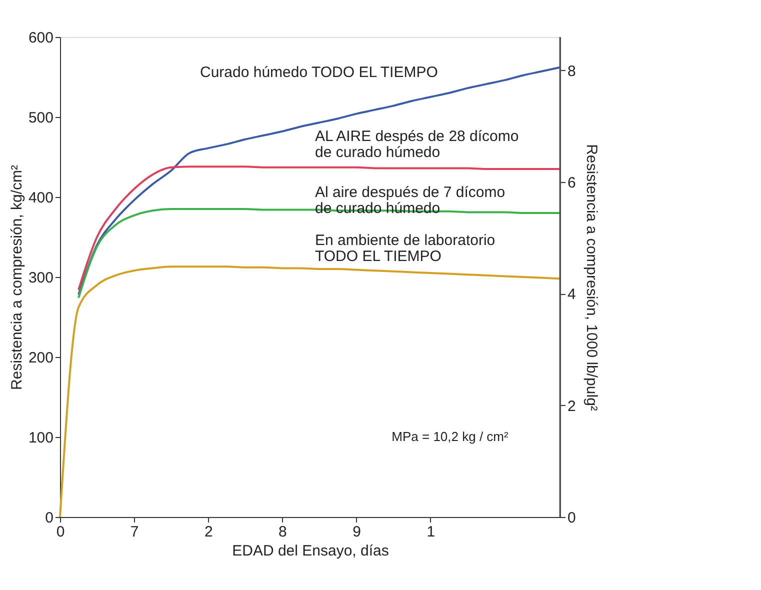 Image resolution: width=761 pixels, height=590 pixels. I want to click on y-tick-label: 200, so click(41, 358).